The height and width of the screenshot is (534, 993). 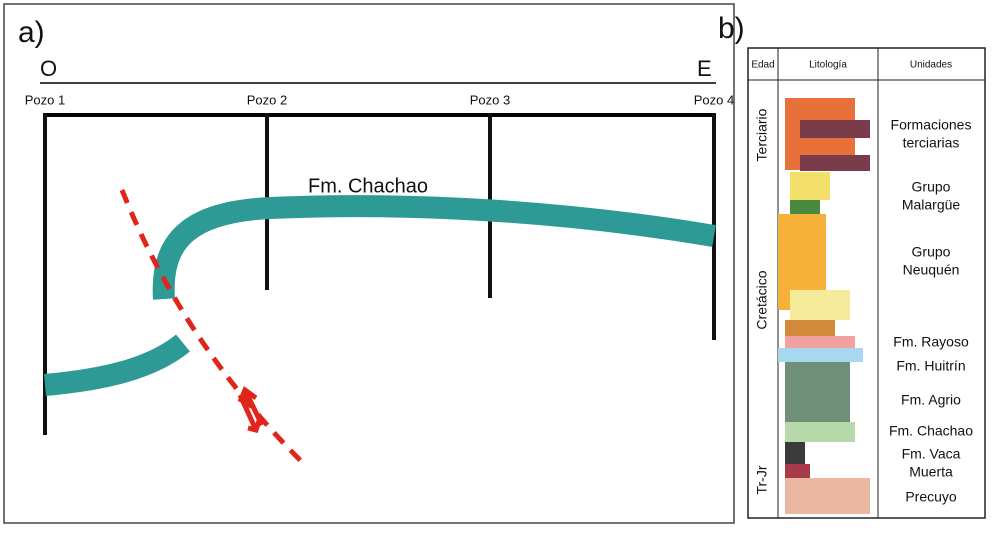 What do you see at coordinates (211, 326) in the screenshot?
I see `fault` at bounding box center [211, 326].